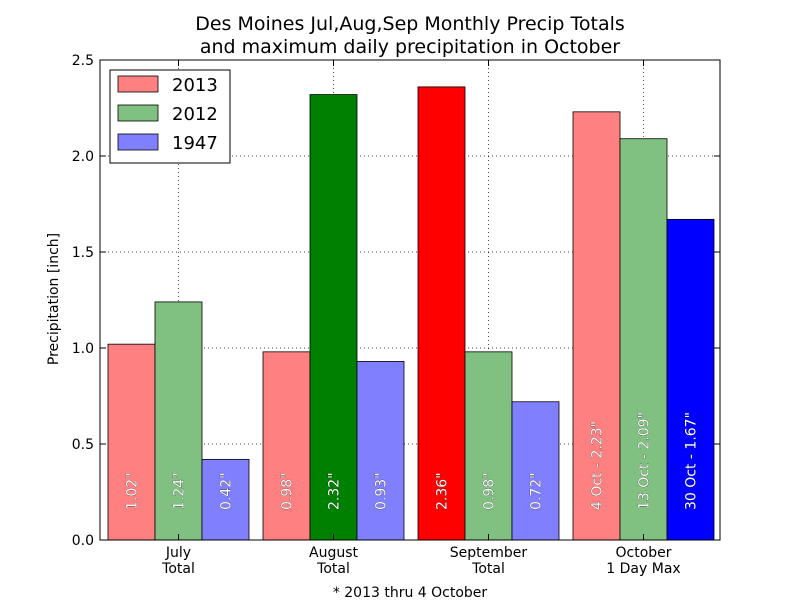 This screenshot has height=600, width=800. I want to click on y-axis-label: Precipitation [inch], so click(54, 299).